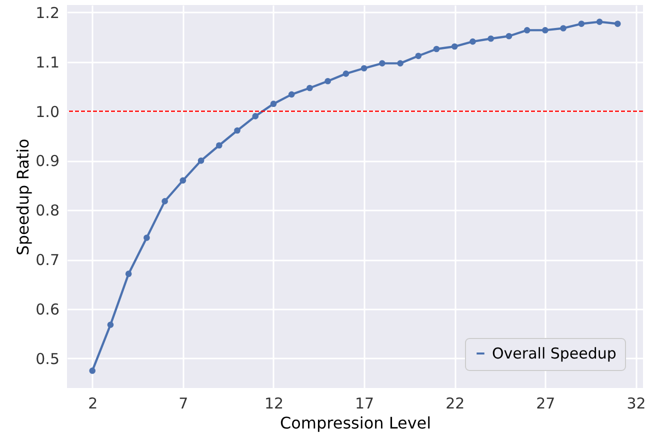 This screenshot has height=441, width=656. Describe the element at coordinates (93, 403) in the screenshot. I see `x-tick-label: 2` at that location.